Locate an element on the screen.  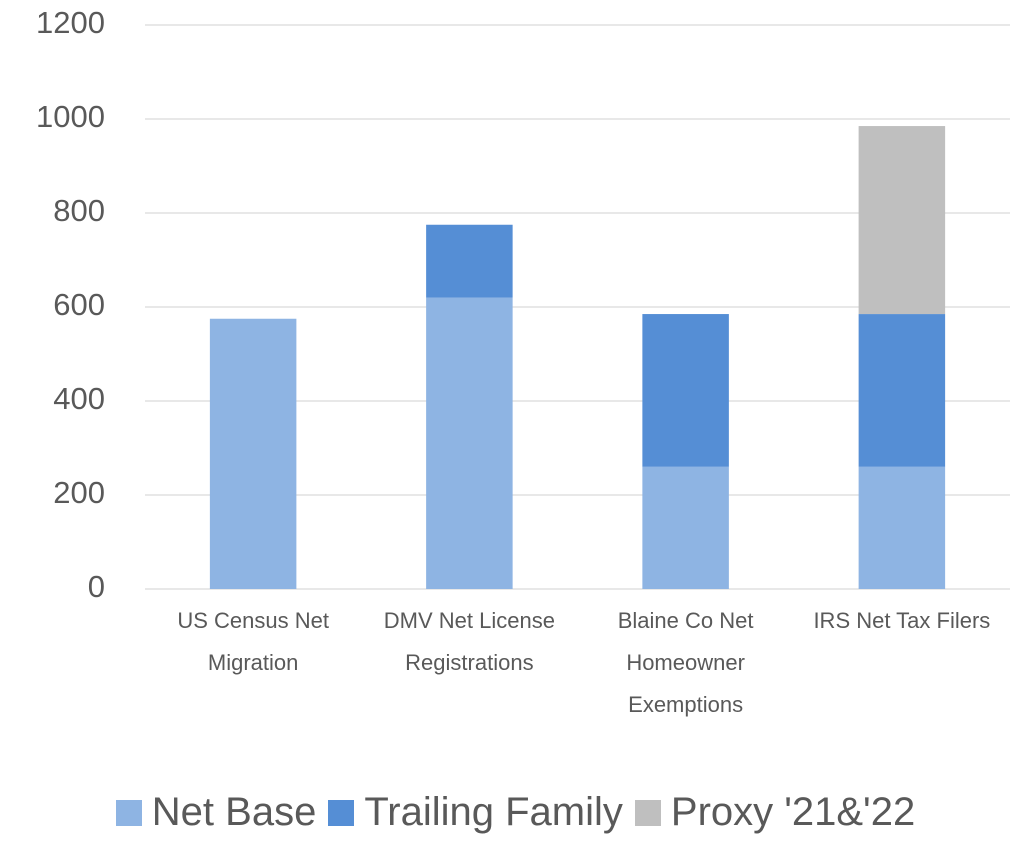
x-tick-label: DMV Net License Registrations is located at coordinates (469, 641).